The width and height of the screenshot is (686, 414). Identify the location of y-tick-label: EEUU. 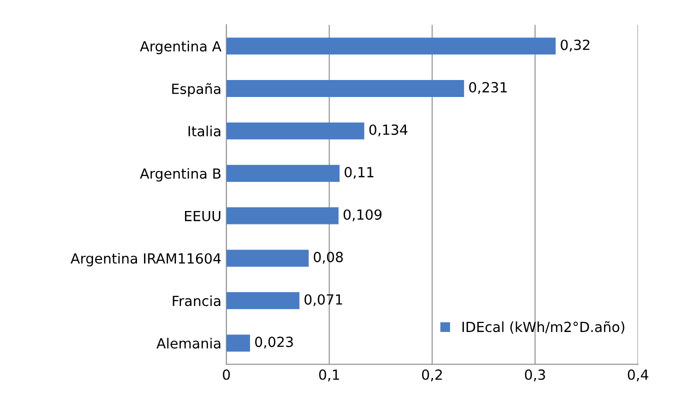
(202, 216).